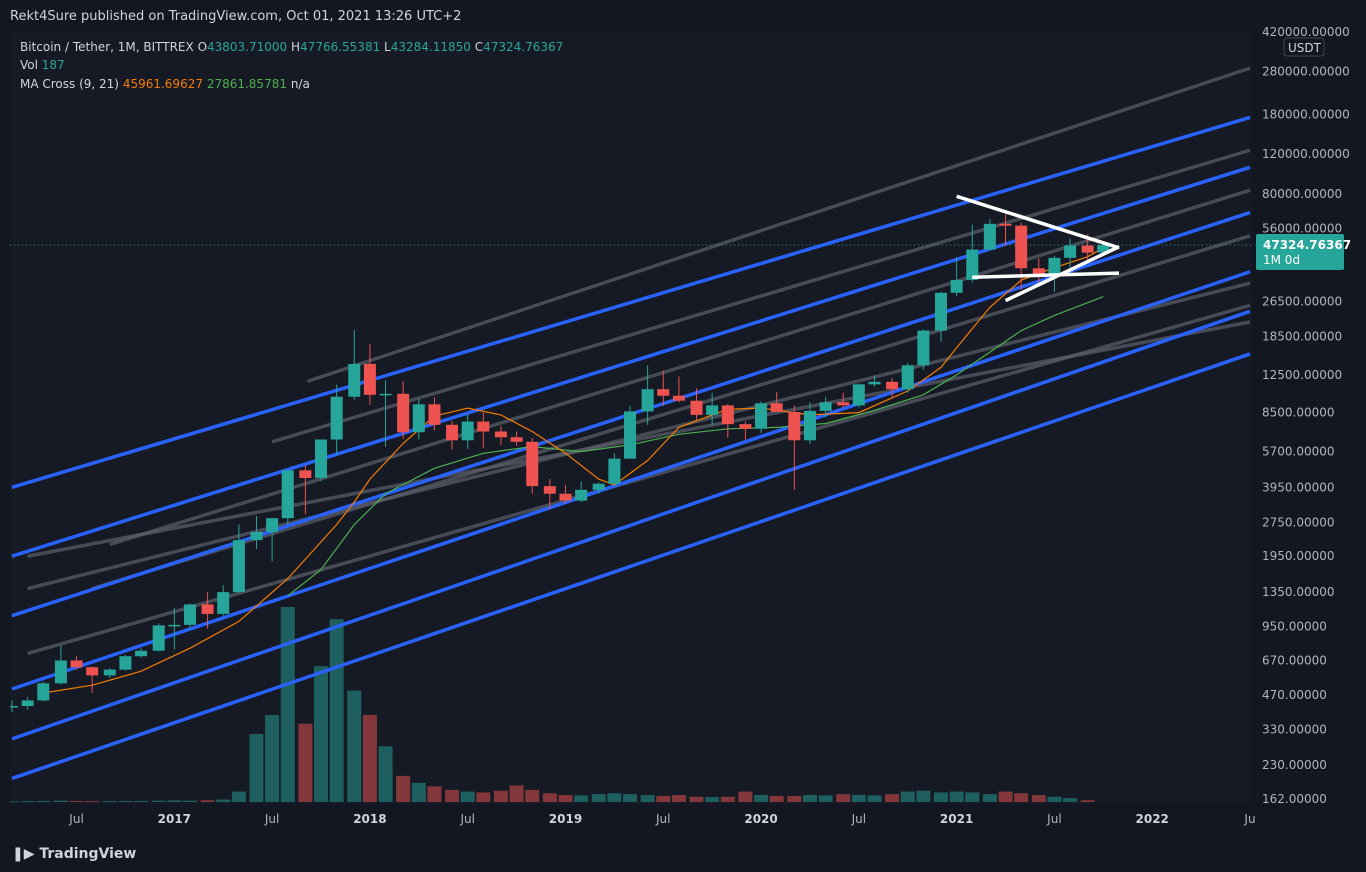 The width and height of the screenshot is (1366, 872). I want to click on legend-ma-slow: 27861.85781, so click(246, 84).